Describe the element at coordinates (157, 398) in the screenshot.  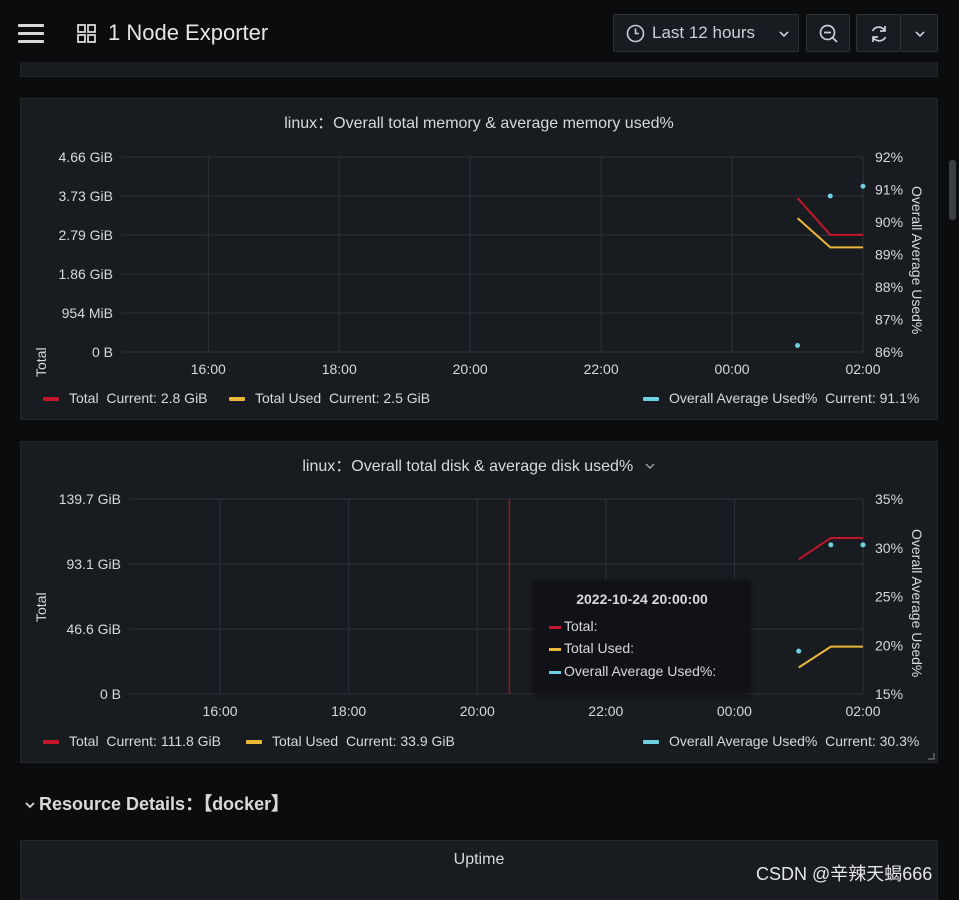
I see `legend-current: Current: 2.8 GiB` at that location.